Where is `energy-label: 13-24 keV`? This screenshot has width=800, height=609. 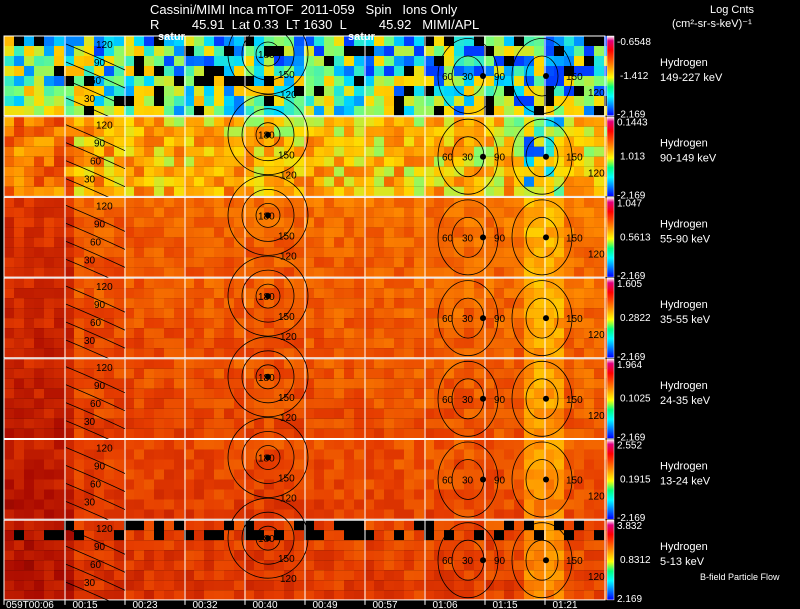 energy-label: 13-24 keV is located at coordinates (685, 482).